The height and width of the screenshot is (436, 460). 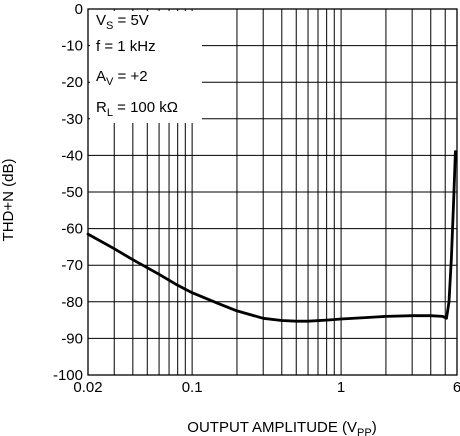 I want to click on x-tick-label: 0.02, so click(x=87, y=387).